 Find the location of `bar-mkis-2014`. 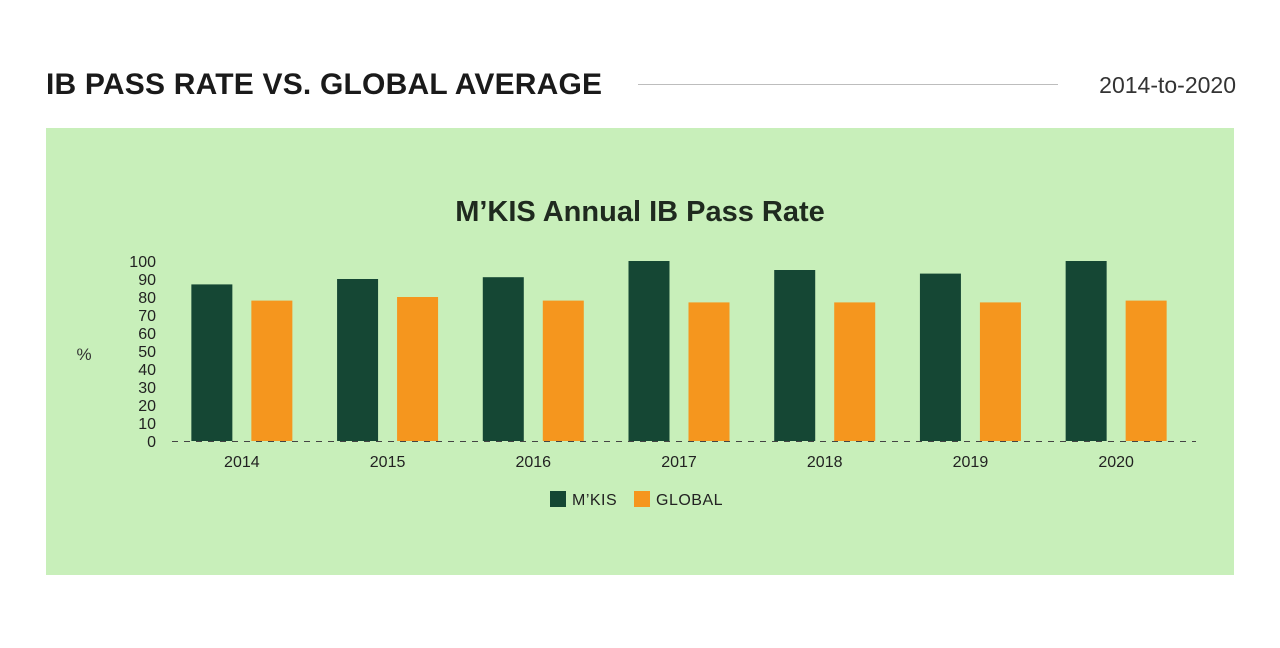

bar-mkis-2014 is located at coordinates (212, 362).